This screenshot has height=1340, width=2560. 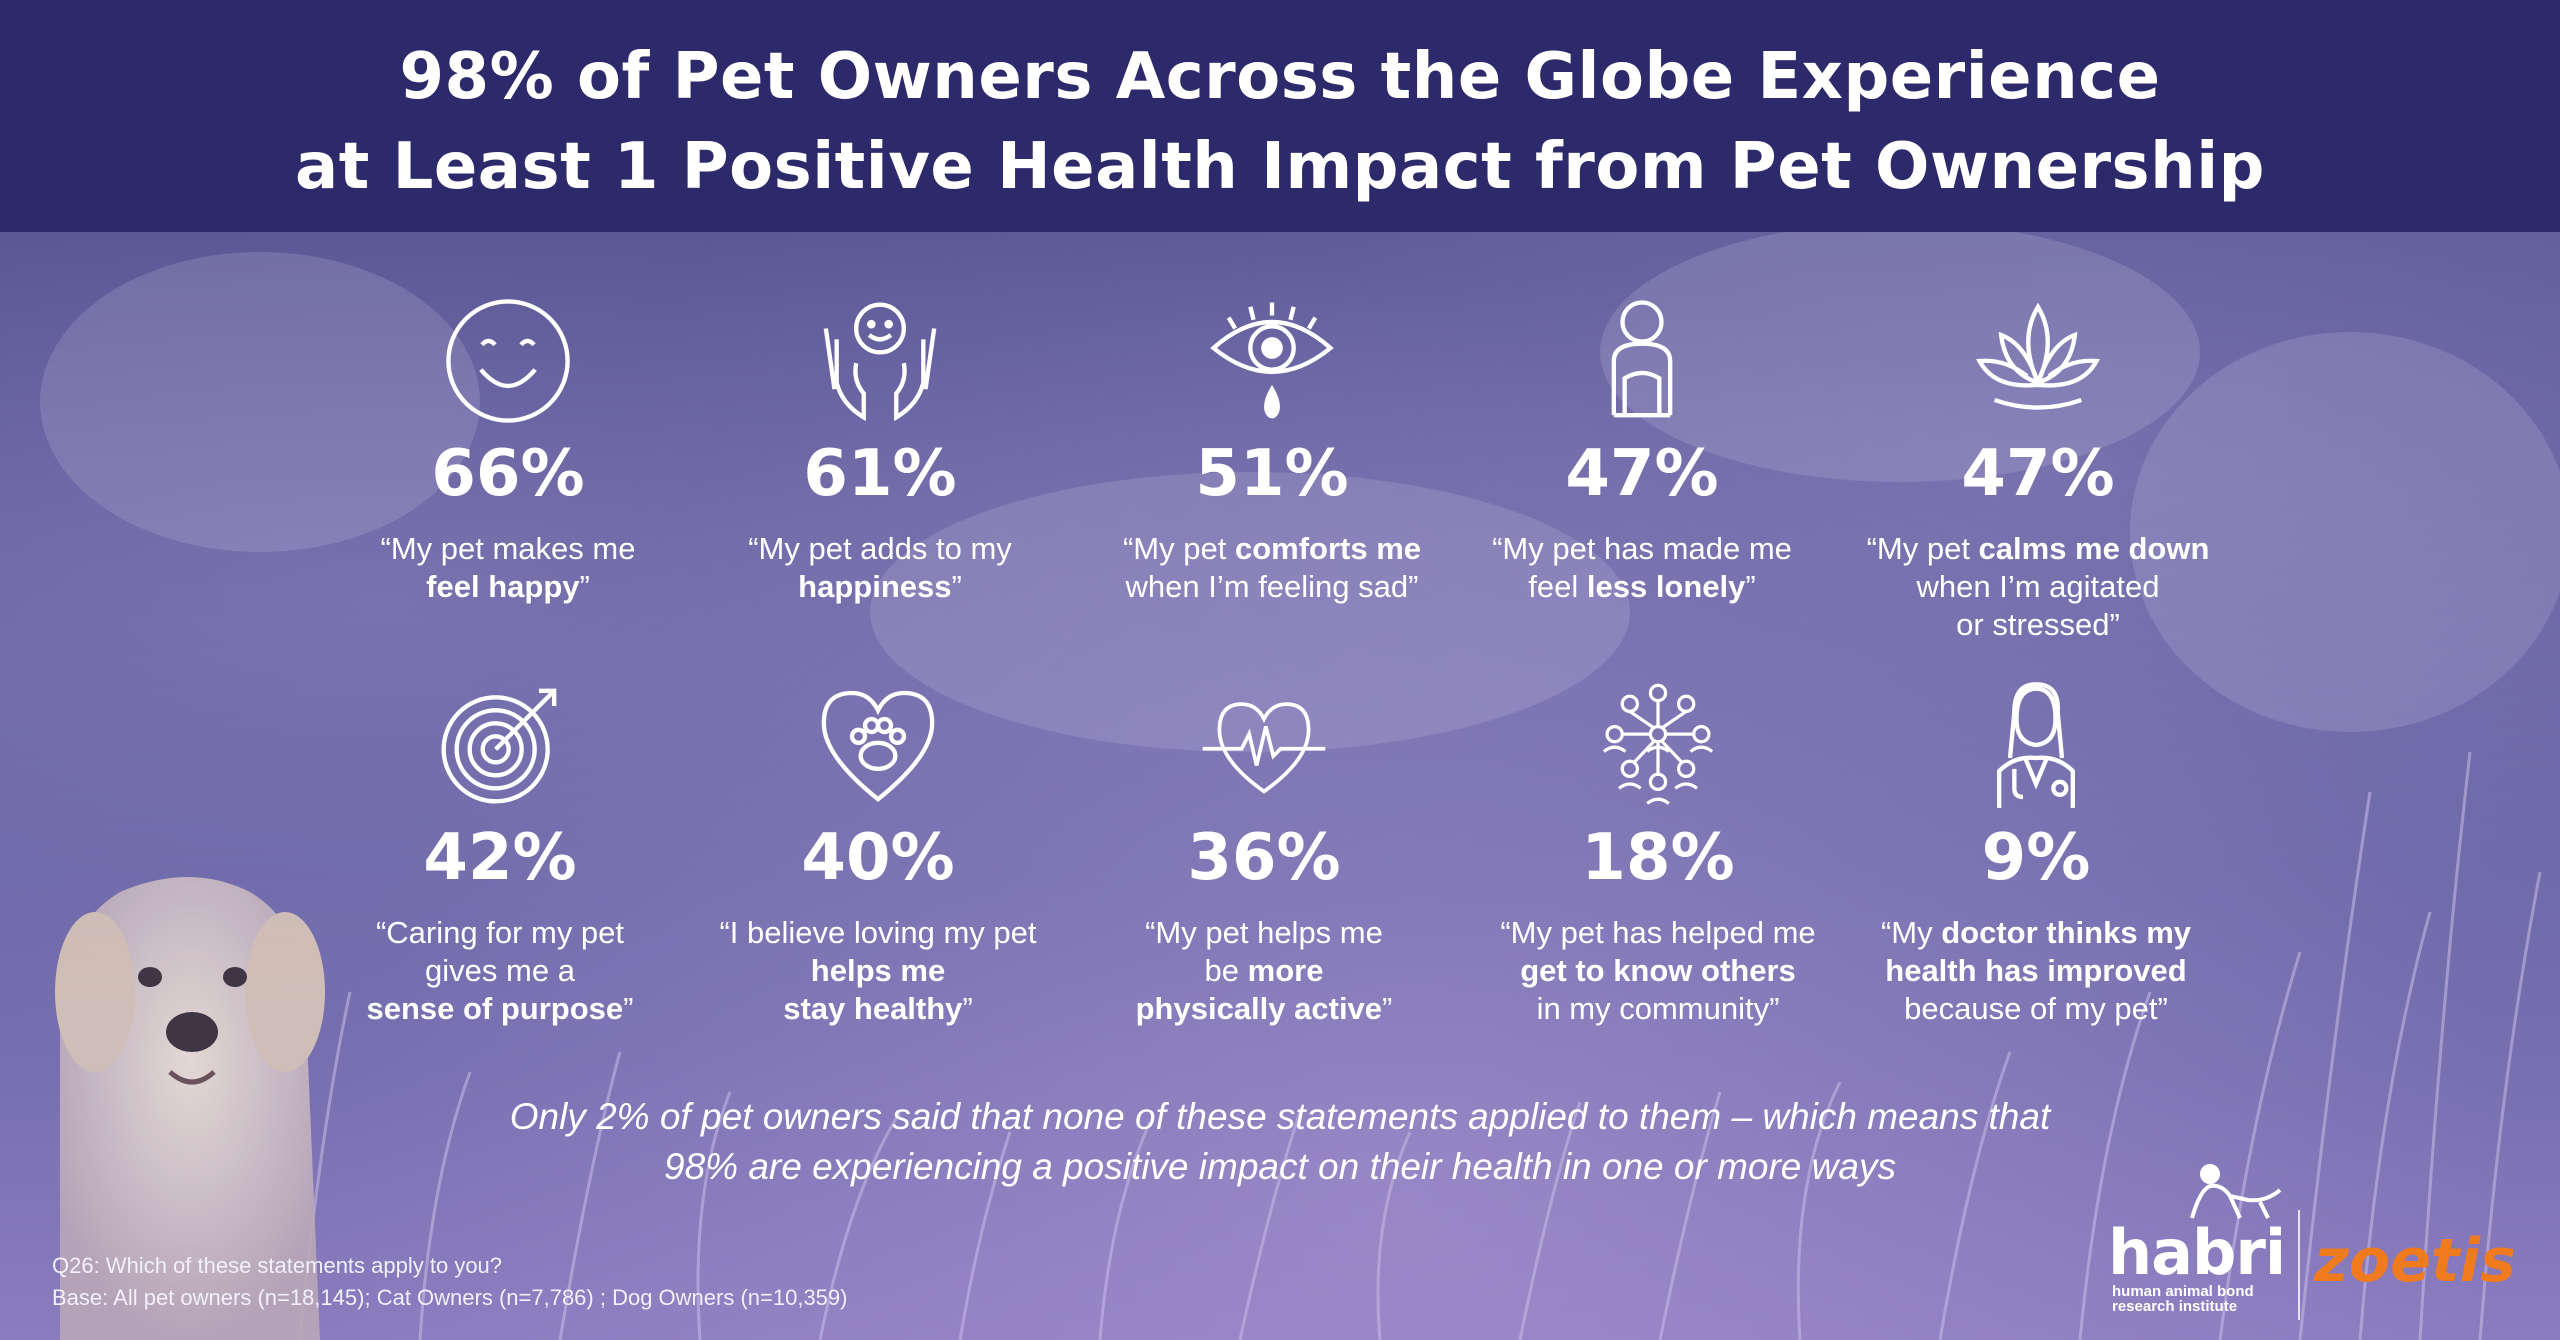 What do you see at coordinates (1658, 744) in the screenshot?
I see `community-network-icon` at bounding box center [1658, 744].